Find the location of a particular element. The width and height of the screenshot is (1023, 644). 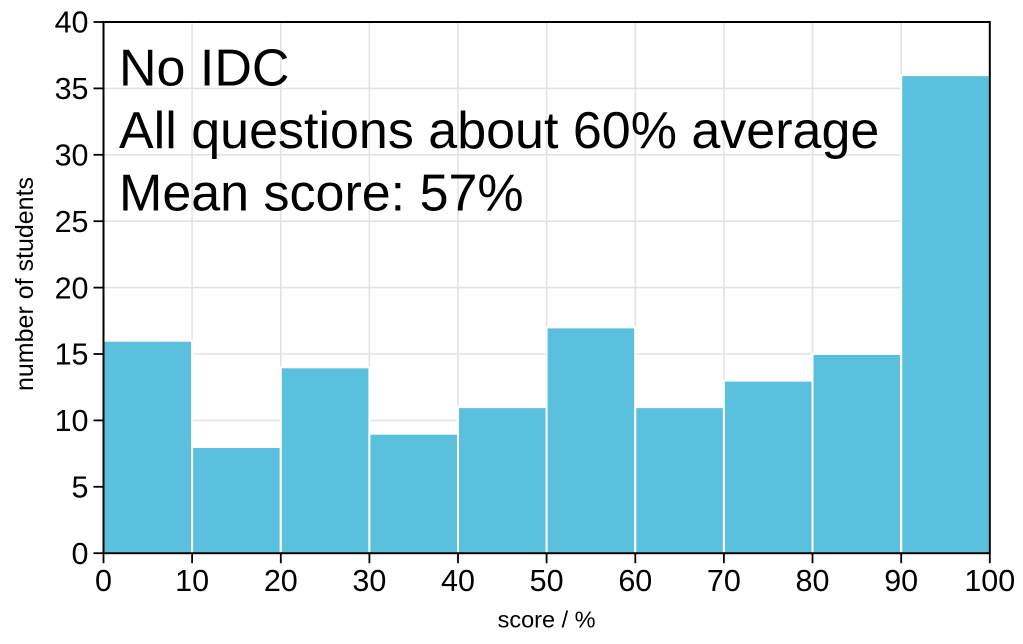

svg-text: 35 is located at coordinates (72, 89).